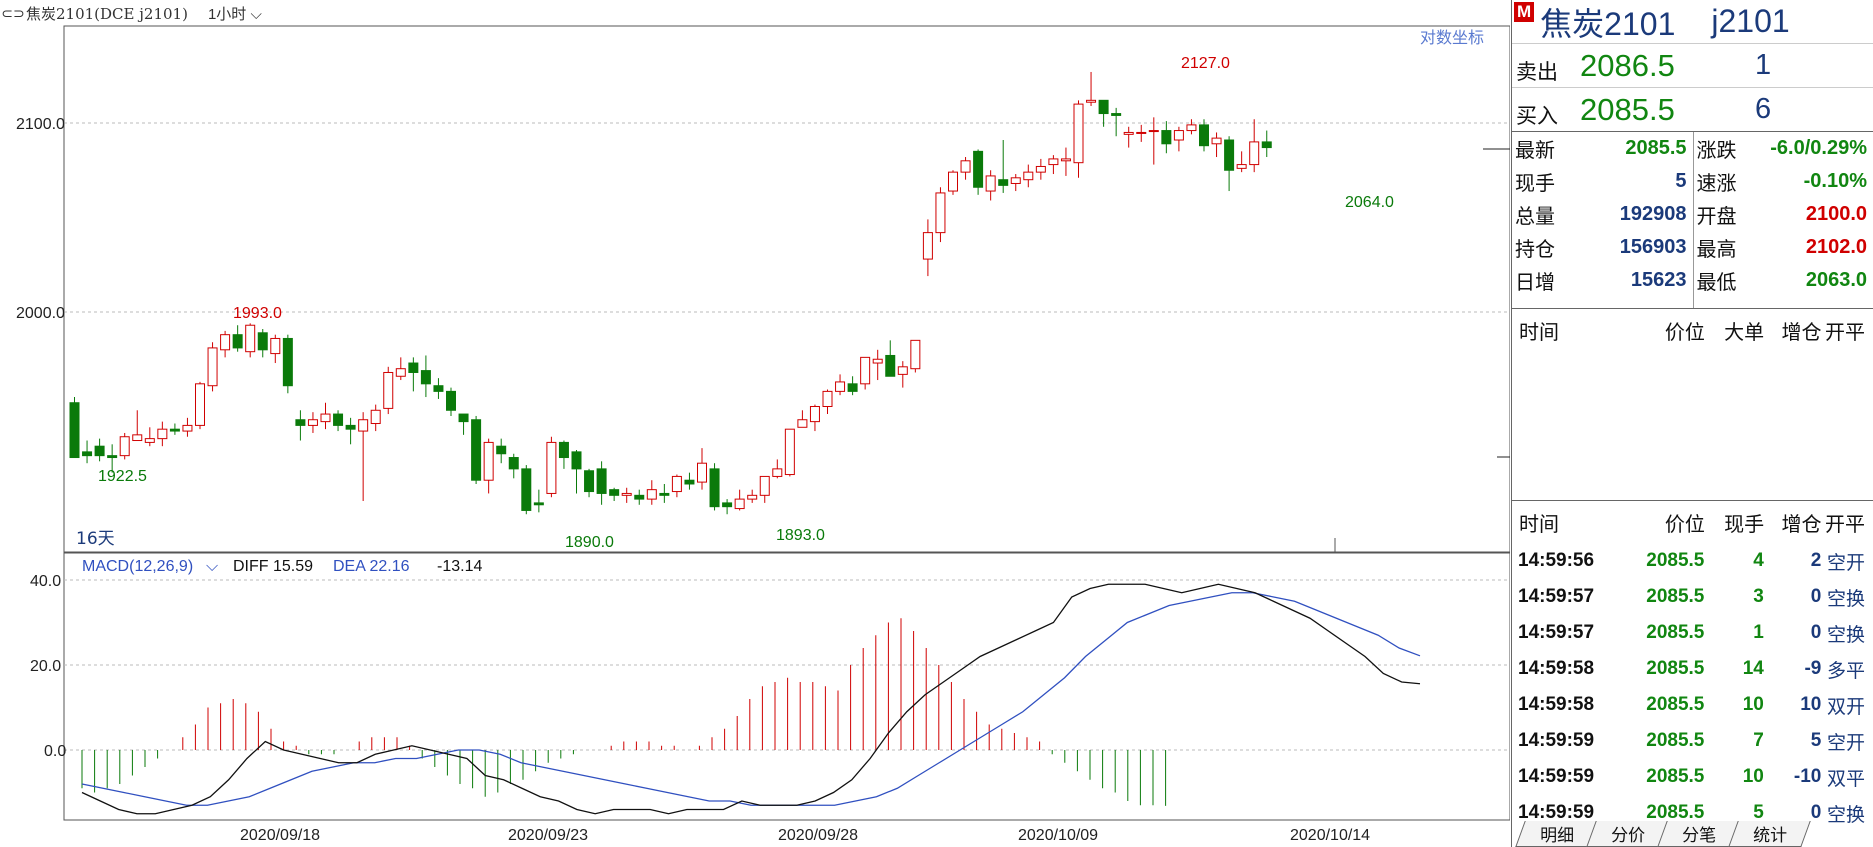 This screenshot has height=847, width=1873. Describe the element at coordinates (1692, 741) in the screenshot. I see `tick-row: 14:59:59 2085.5 7 5 空开` at that location.